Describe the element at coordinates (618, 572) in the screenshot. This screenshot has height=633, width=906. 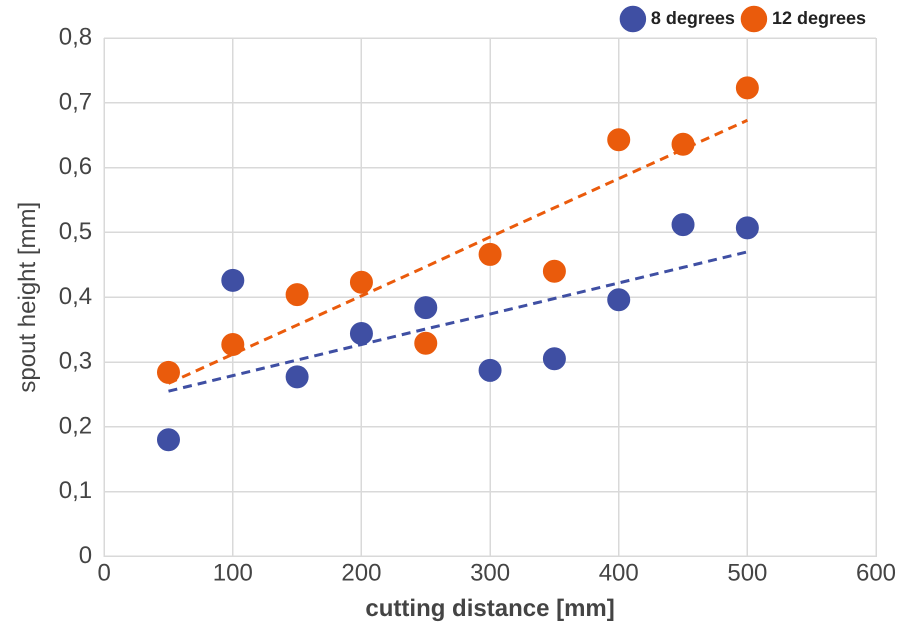
I see `x-tick-label: 400` at that location.